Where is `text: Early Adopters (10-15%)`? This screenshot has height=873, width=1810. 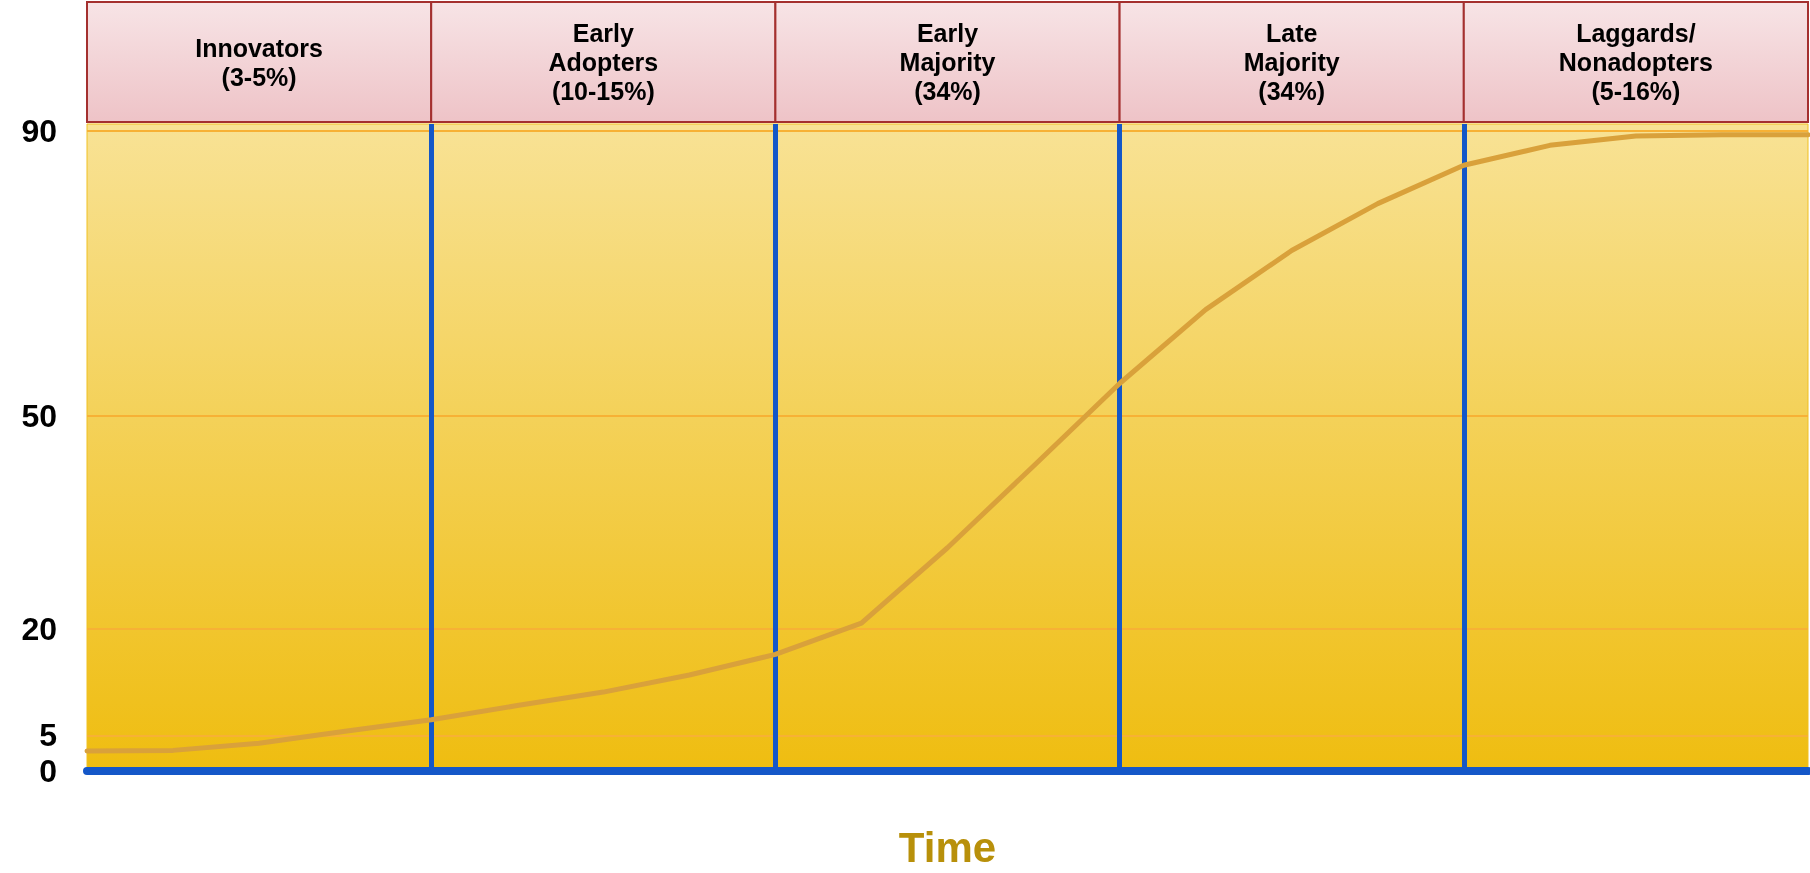
text: Early Adopters (10-15%) is located at coordinates (603, 62).